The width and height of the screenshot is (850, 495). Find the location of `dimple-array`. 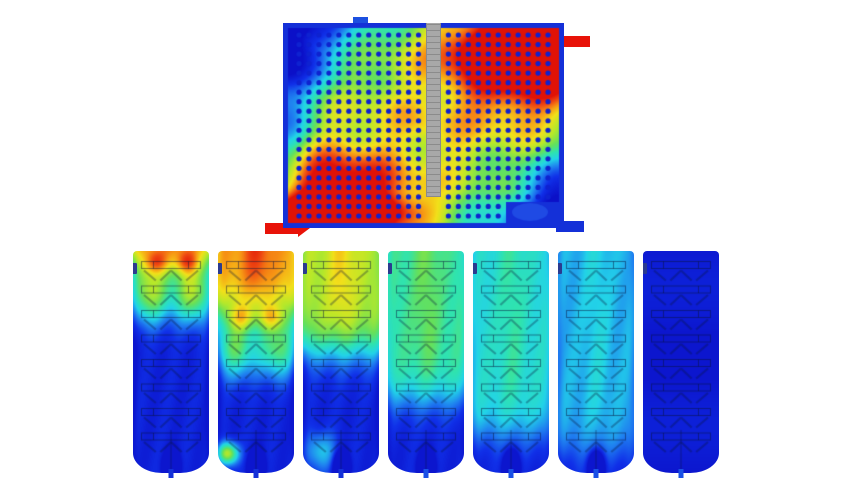

dimple-array is located at coordinates (423, 125).